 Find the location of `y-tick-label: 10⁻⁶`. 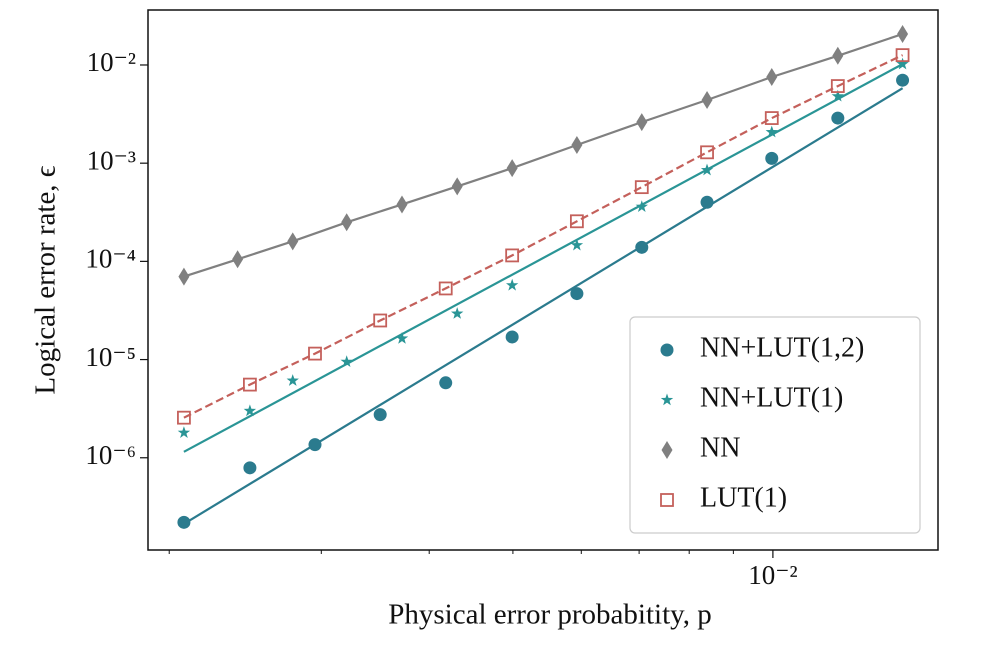

y-tick-label: 10⁻⁶ is located at coordinates (110, 455).